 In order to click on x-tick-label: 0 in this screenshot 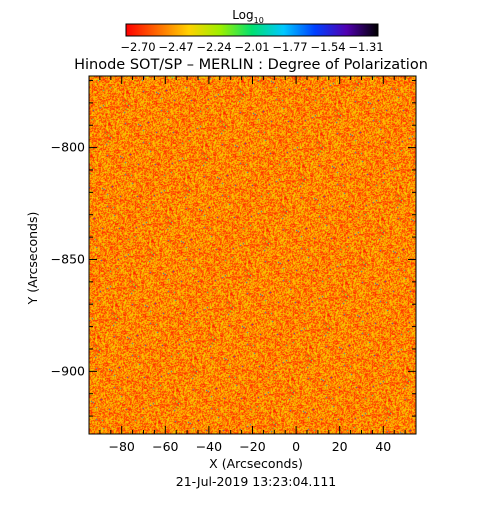, I will do `click(296, 446)`.